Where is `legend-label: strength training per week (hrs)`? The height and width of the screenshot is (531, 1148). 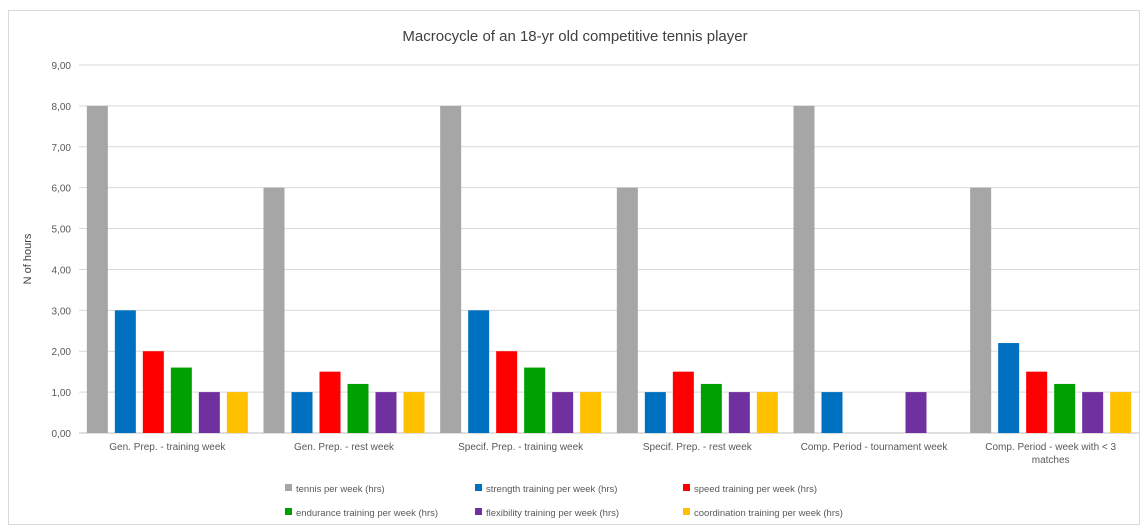
legend-label: strength training per week (hrs) is located at coordinates (551, 489).